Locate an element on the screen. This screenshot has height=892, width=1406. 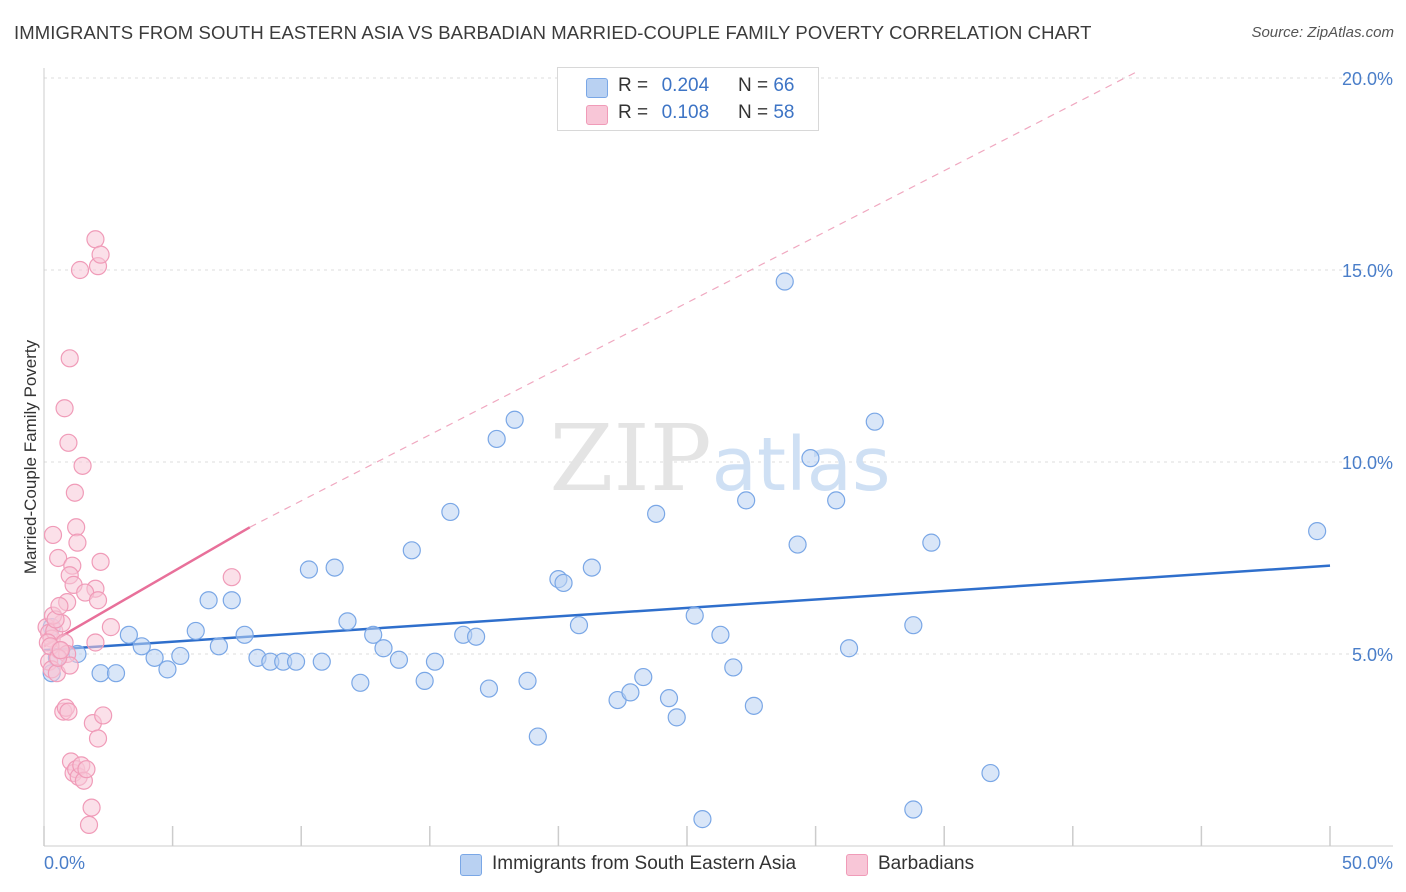
series-2-swatch is located at coordinates (597, 115).